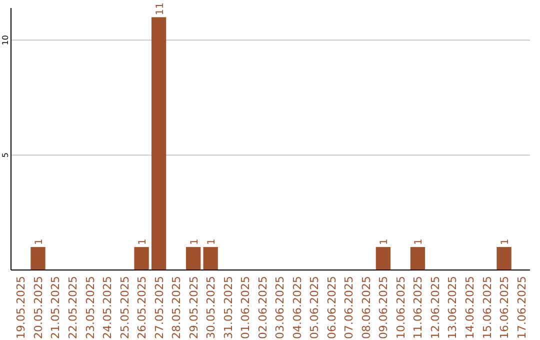  I want to click on x-tick-label: 04.06.2025, so click(297, 307).